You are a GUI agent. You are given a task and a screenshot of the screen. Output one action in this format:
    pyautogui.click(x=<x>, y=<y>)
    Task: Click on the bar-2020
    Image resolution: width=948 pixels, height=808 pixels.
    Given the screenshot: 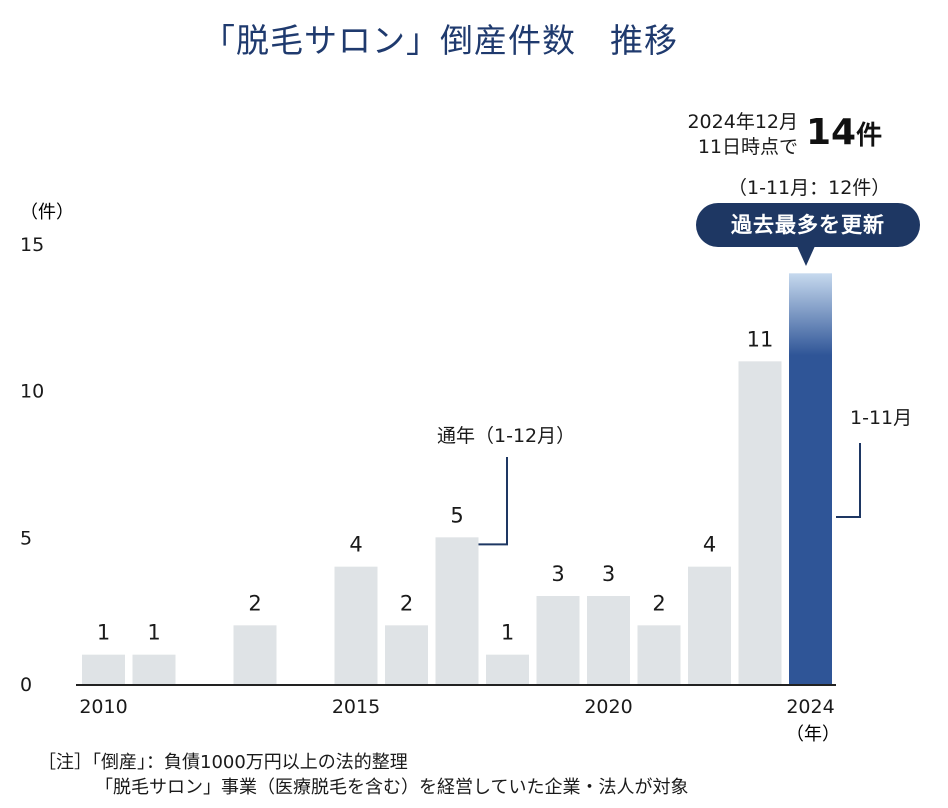 What is the action you would take?
    pyautogui.click(x=608, y=640)
    